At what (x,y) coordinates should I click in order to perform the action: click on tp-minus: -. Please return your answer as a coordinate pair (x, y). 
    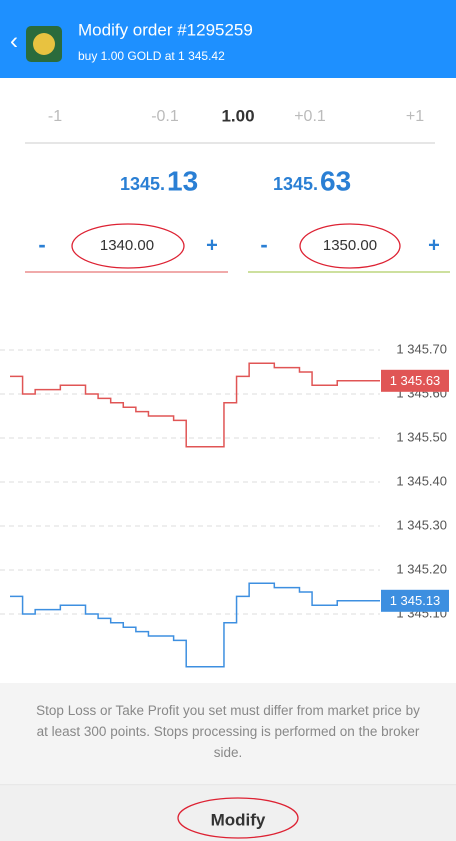
    Looking at the image, I should click on (263, 244).